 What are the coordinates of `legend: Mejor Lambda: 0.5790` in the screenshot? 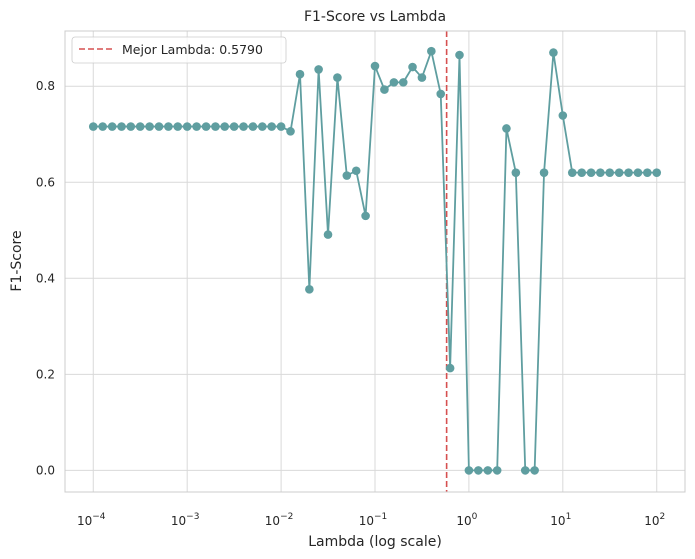 It's located at (179, 50).